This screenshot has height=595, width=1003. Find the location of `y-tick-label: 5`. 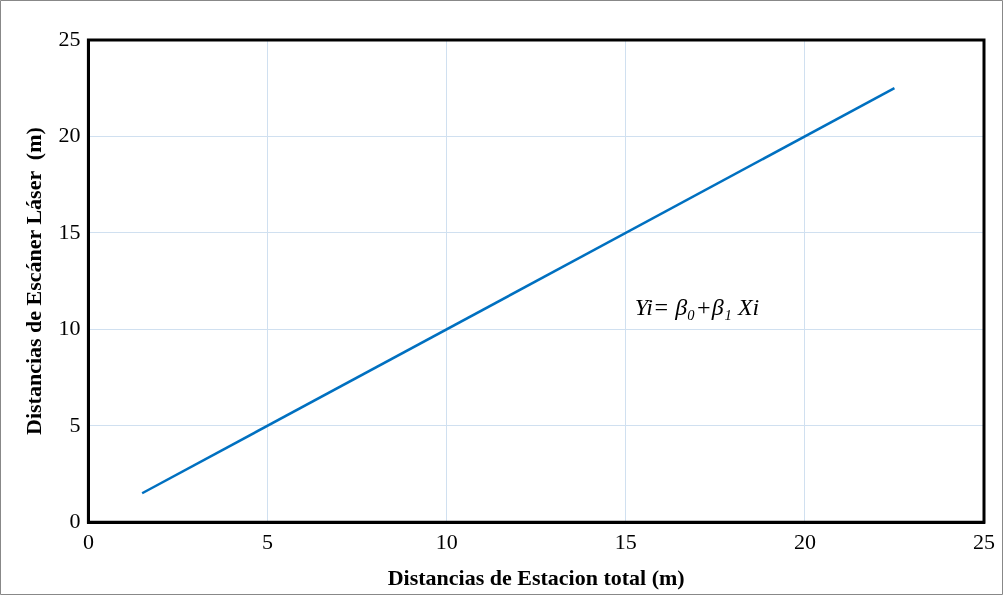

y-tick-label: 5 is located at coordinates (75, 424).